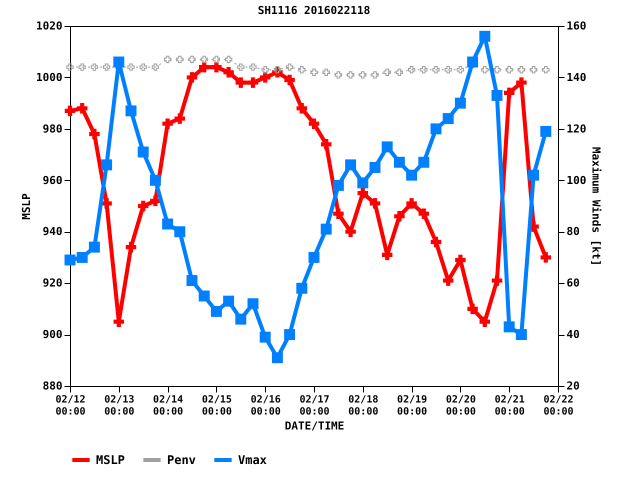 This screenshot has width=640, height=480. I want to click on x-axis-title: DATE/TIME, so click(314, 426).